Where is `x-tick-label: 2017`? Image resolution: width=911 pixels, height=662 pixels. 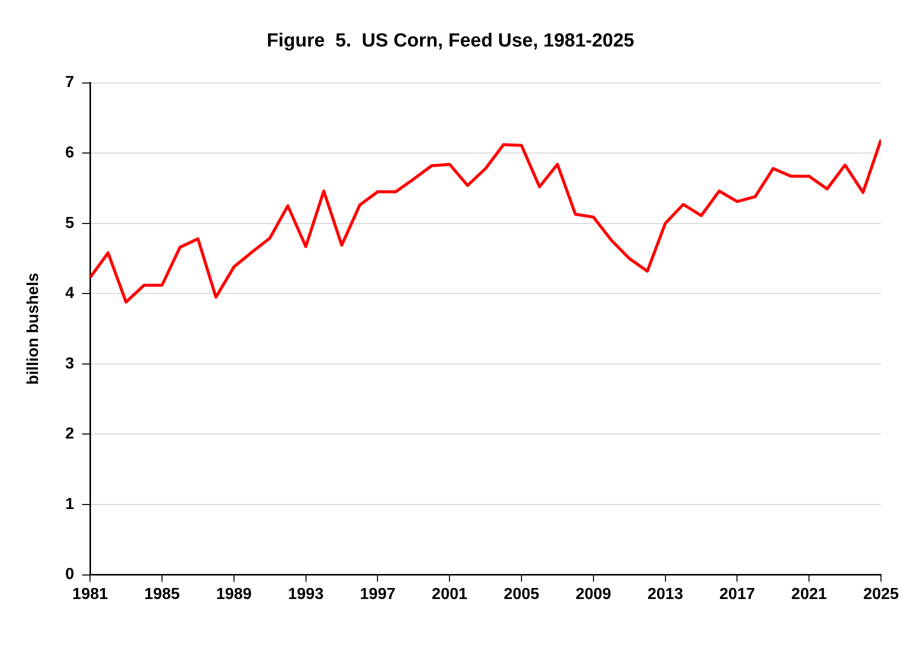 x-tick-label: 2017 is located at coordinates (737, 594).